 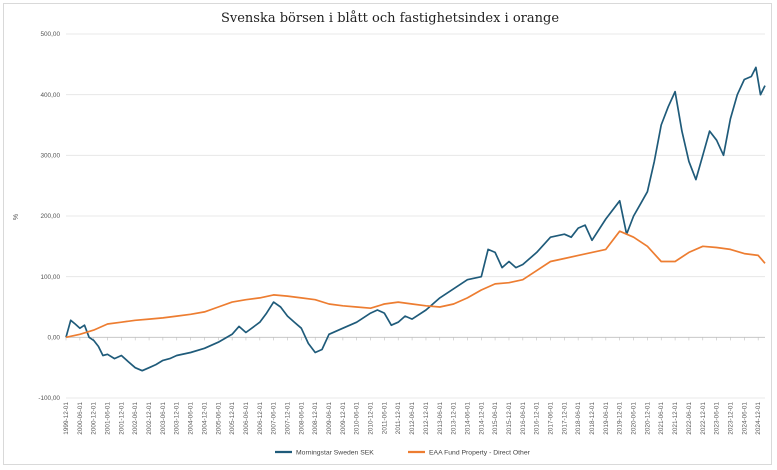 I want to click on x-tick-label: 2010-06-01, so click(x=357, y=418).